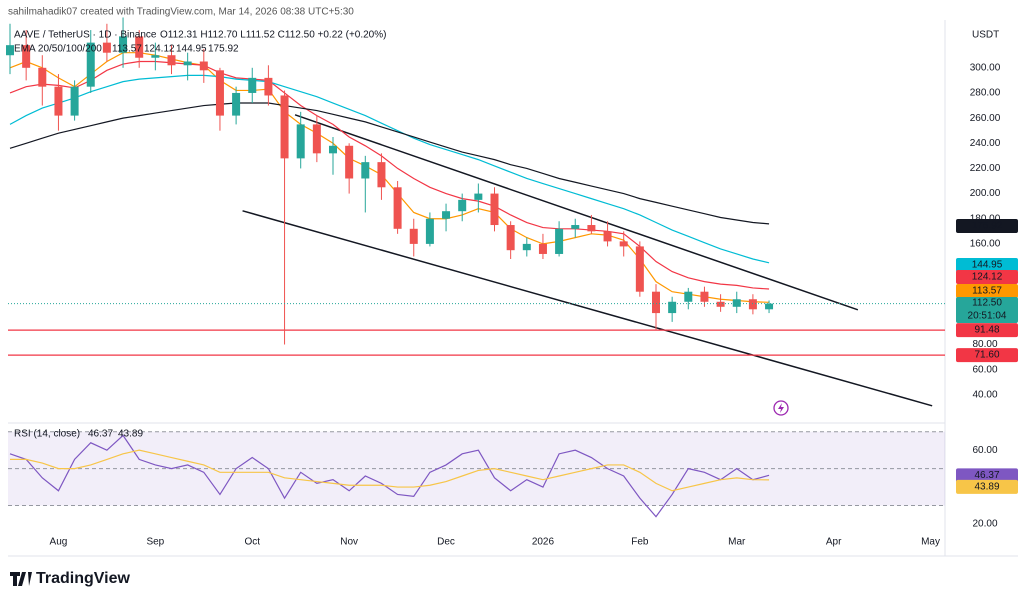 The height and width of the screenshot is (603, 1024). Describe the element at coordinates (781, 408) in the screenshot. I see `lightning-icon` at that location.